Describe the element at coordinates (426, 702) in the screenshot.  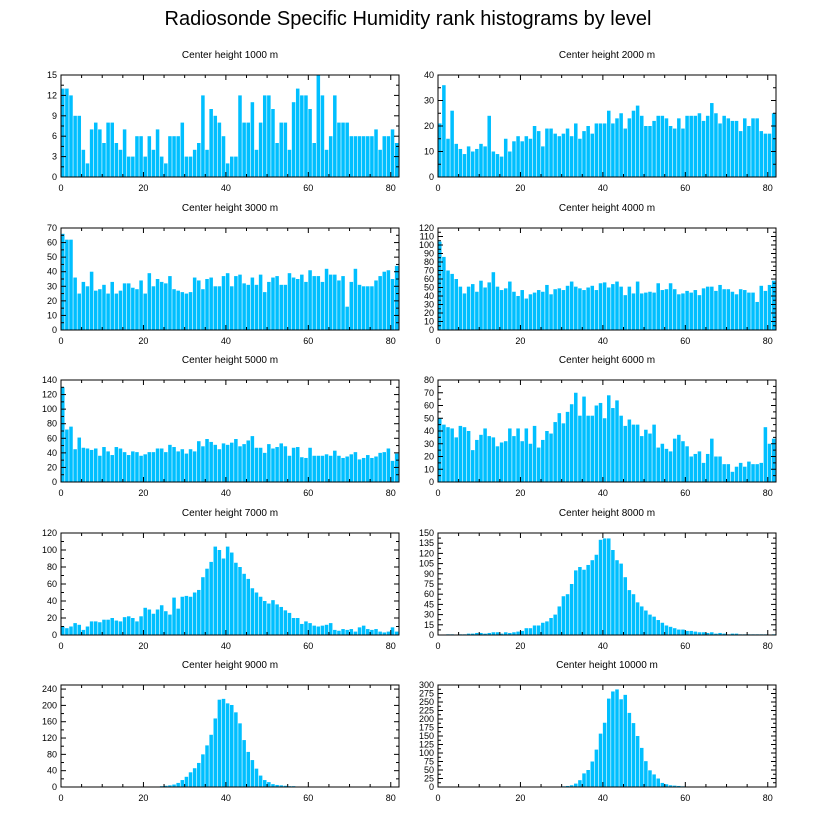
I see `y-tick-label: 250` at that location.